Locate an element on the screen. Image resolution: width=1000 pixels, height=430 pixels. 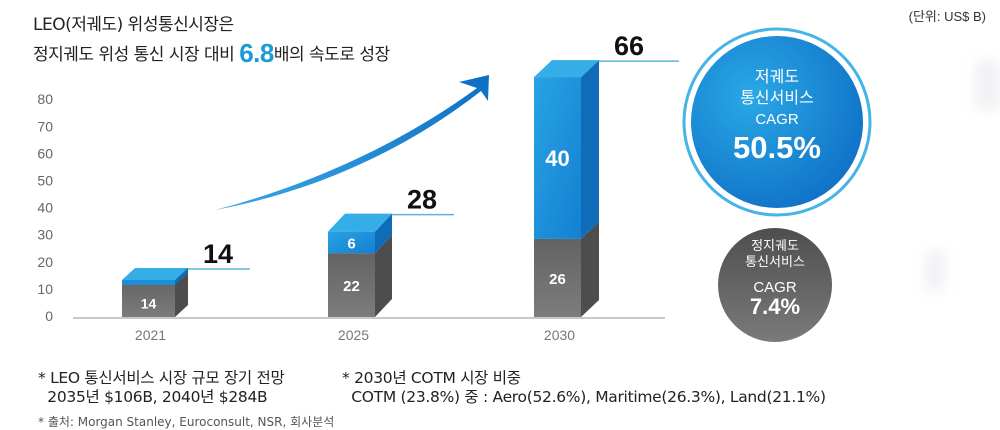
y-tick-label: 10 is located at coordinates (45, 289).